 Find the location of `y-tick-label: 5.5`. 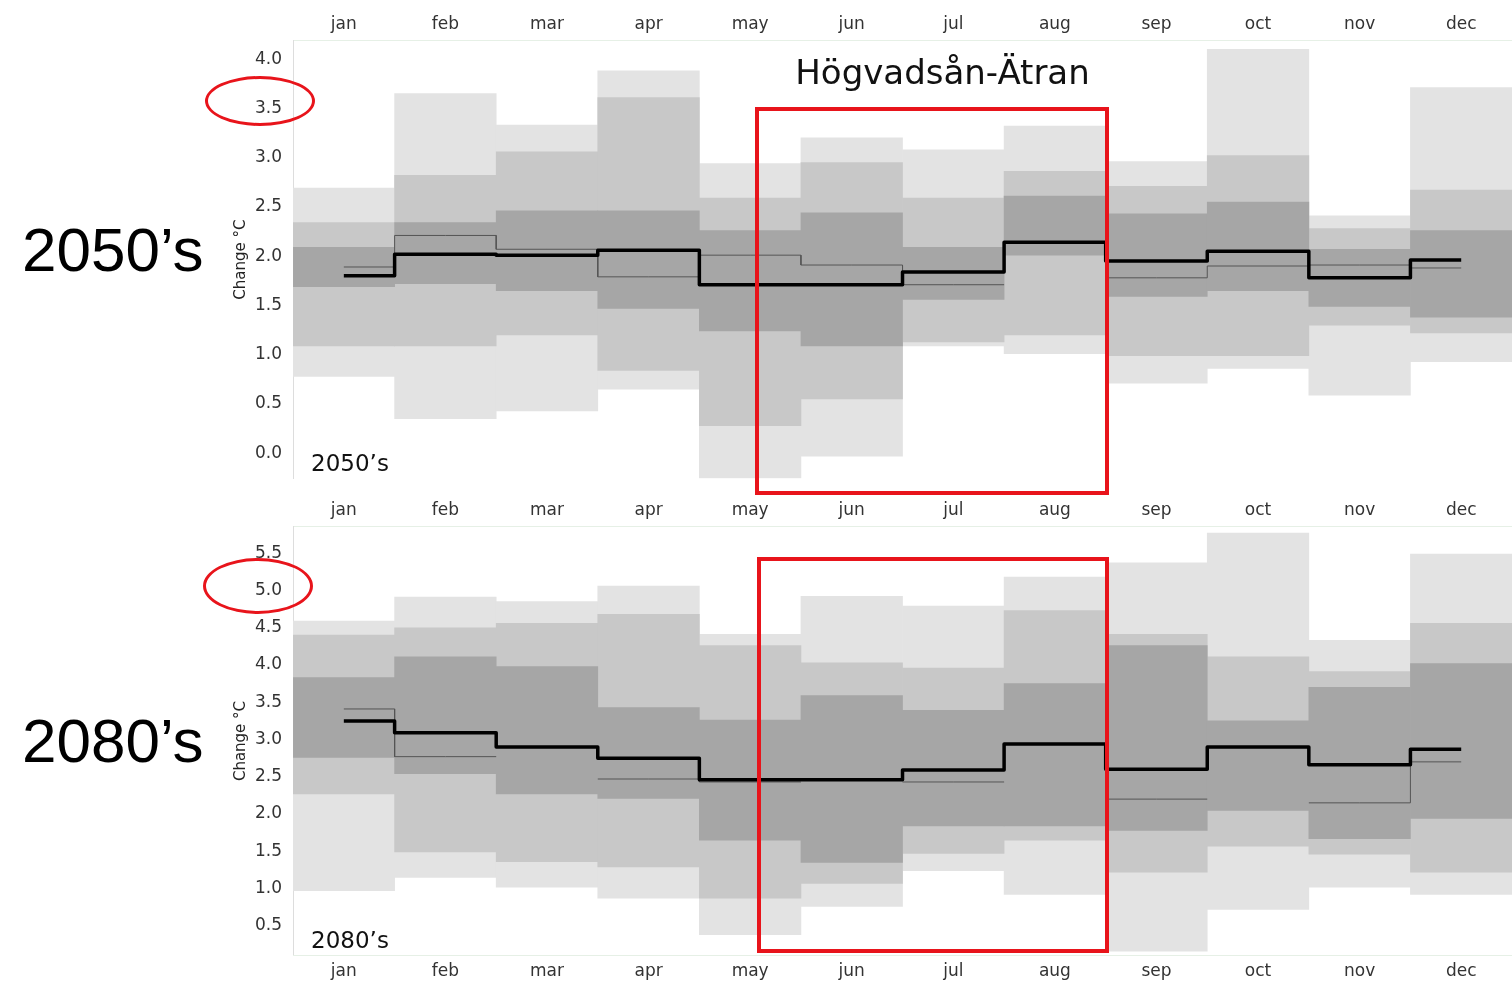

y-tick-label: 5.5 is located at coordinates (268, 551).